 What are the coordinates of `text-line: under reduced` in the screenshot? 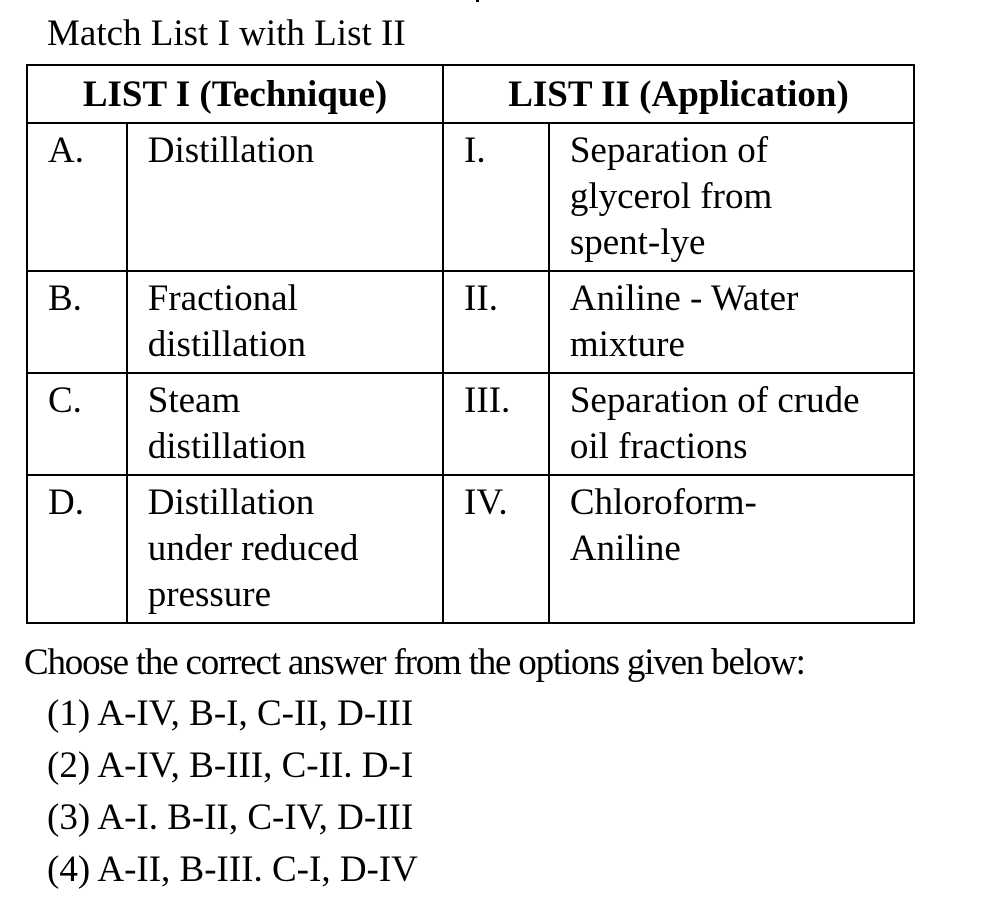 It's located at (253, 548).